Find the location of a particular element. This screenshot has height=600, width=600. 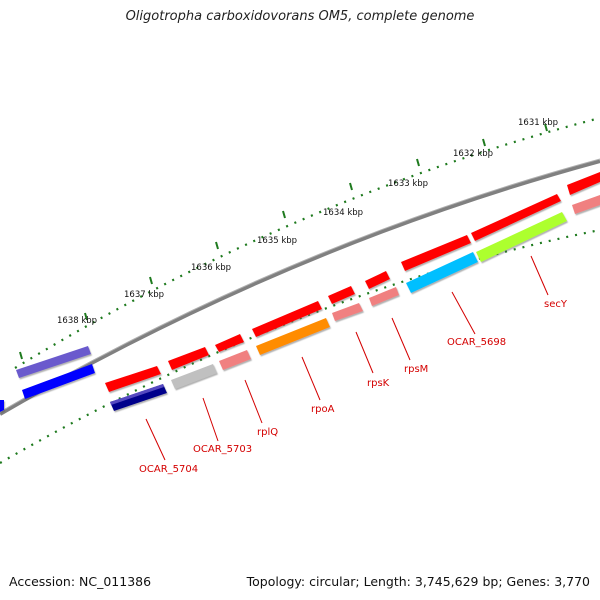

gene-label-rpsM: rpsM is located at coordinates (416, 369).